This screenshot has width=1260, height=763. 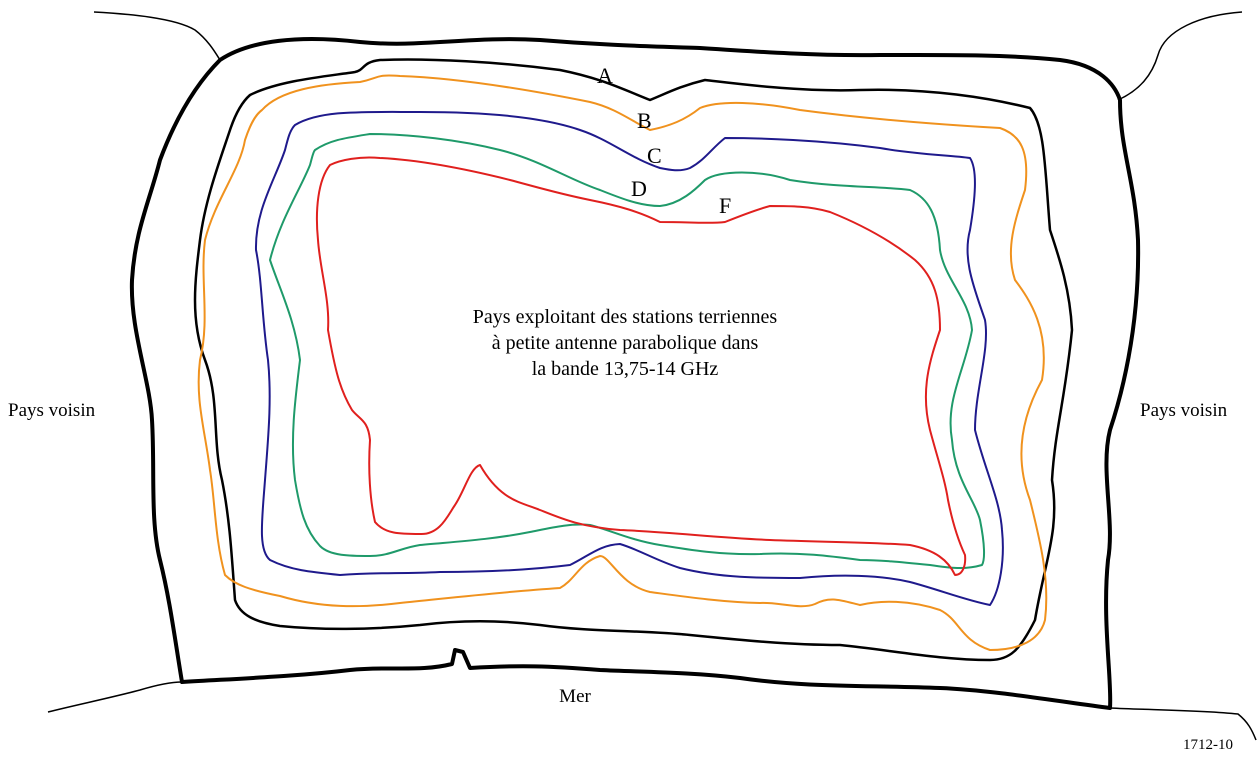 What do you see at coordinates (157, 36) in the screenshot?
I see `border-line-top-left` at bounding box center [157, 36].